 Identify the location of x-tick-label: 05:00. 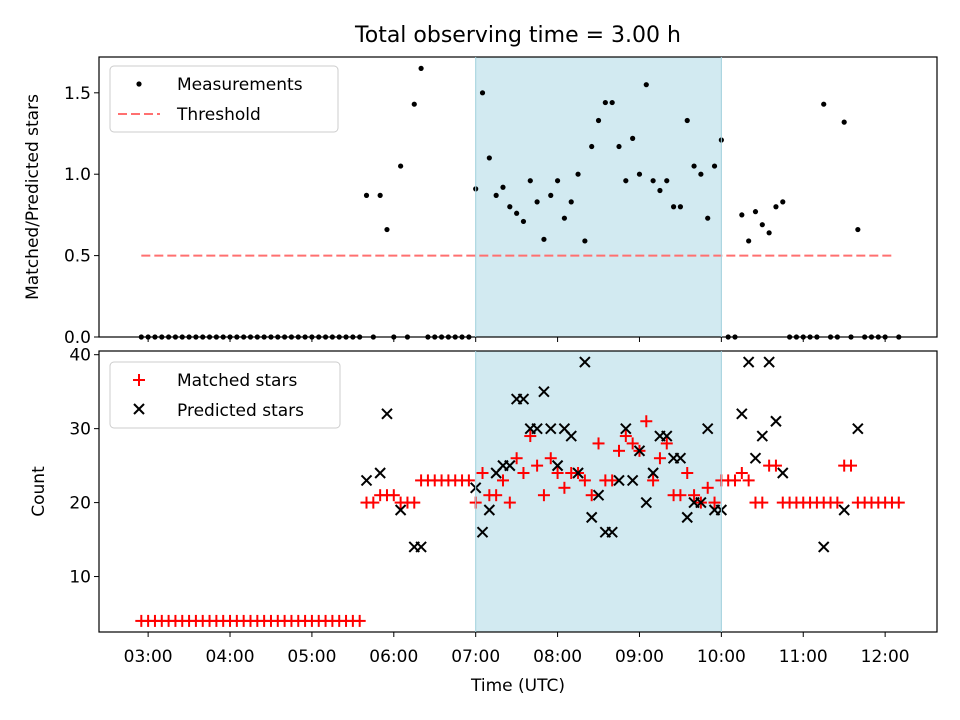
(311, 657).